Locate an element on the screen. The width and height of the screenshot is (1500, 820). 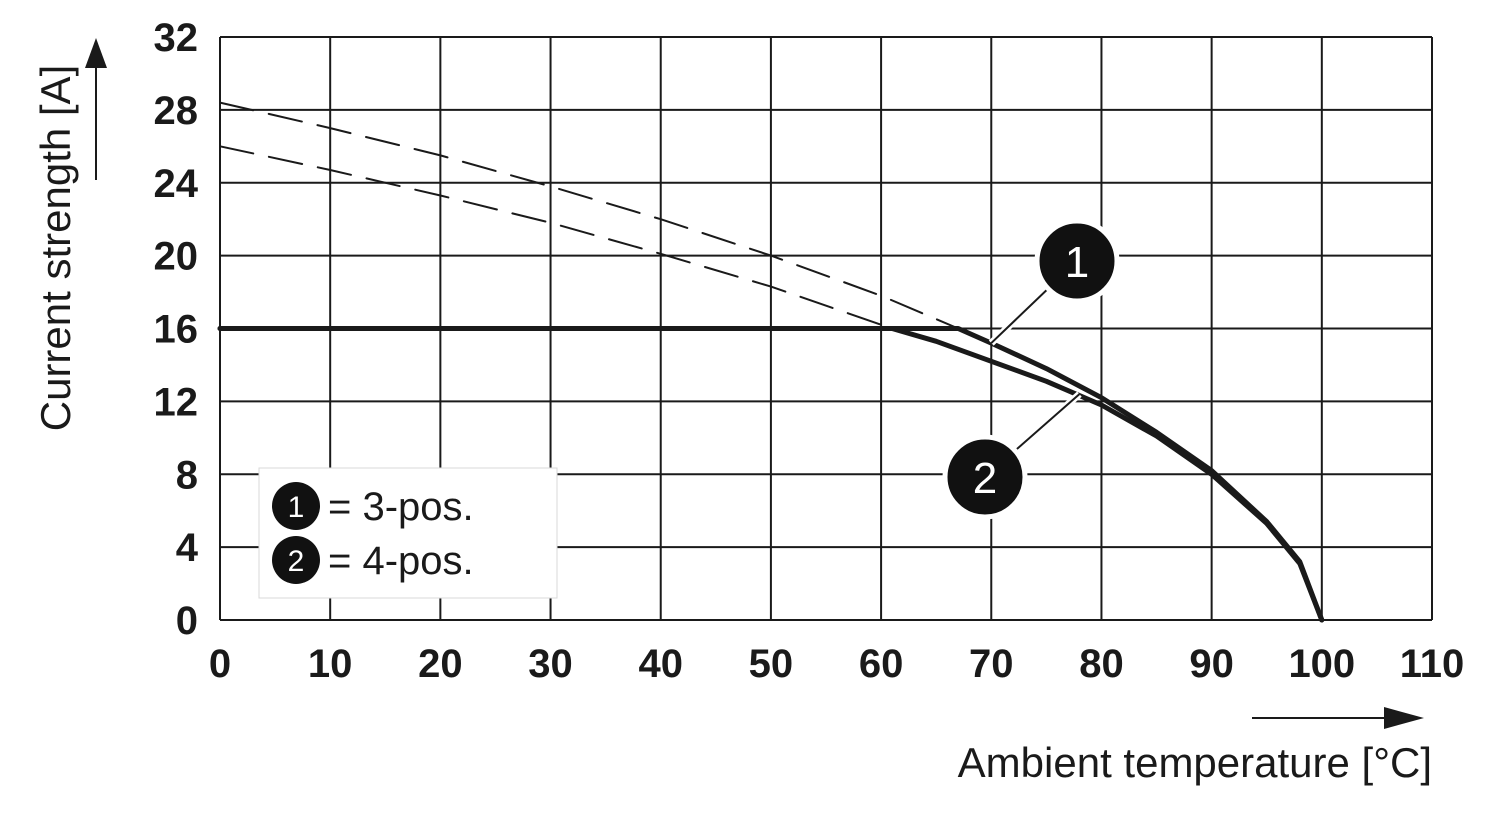
x-axis-ticks: 0 10 20 30 40 50 60 70 80 90 100 110 is located at coordinates (836, 664).